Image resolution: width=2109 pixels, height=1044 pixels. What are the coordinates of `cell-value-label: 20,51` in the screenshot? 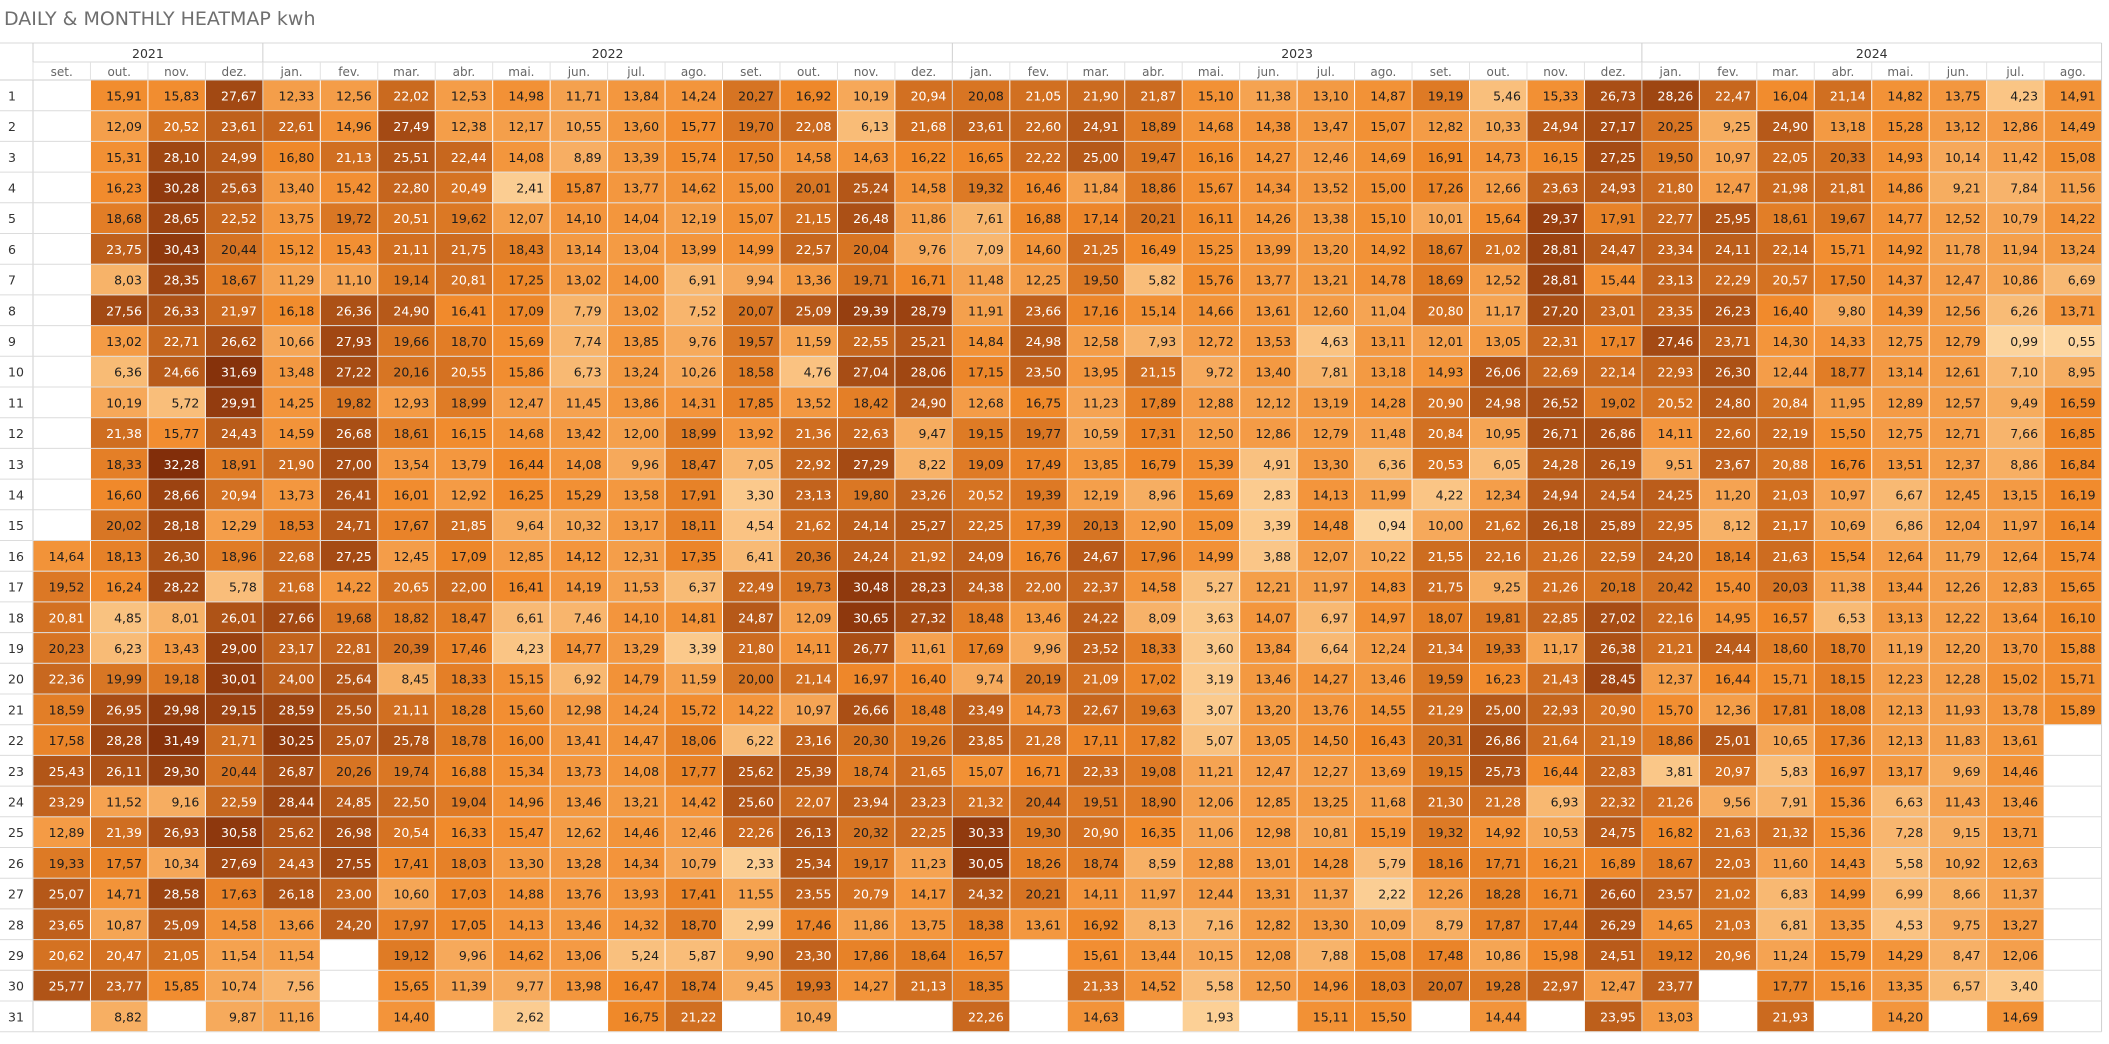 It's located at (411, 218).